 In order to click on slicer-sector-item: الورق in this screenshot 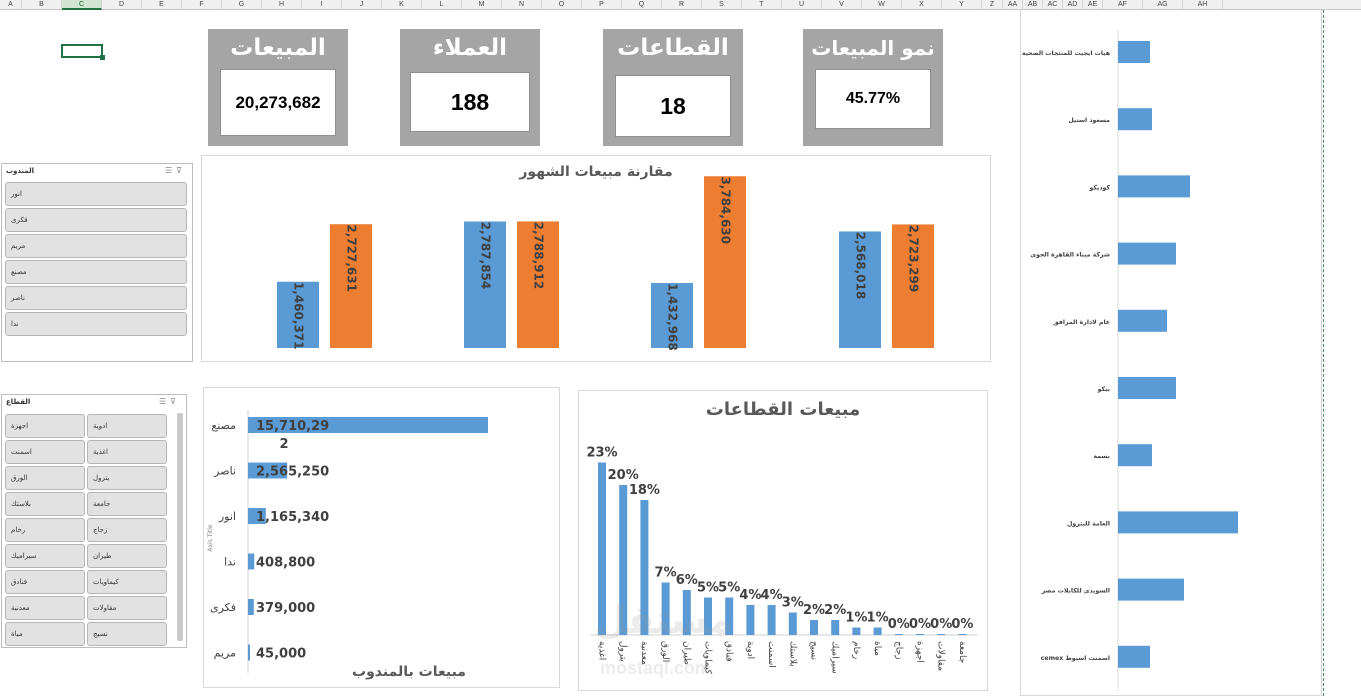, I will do `click(45, 478)`.